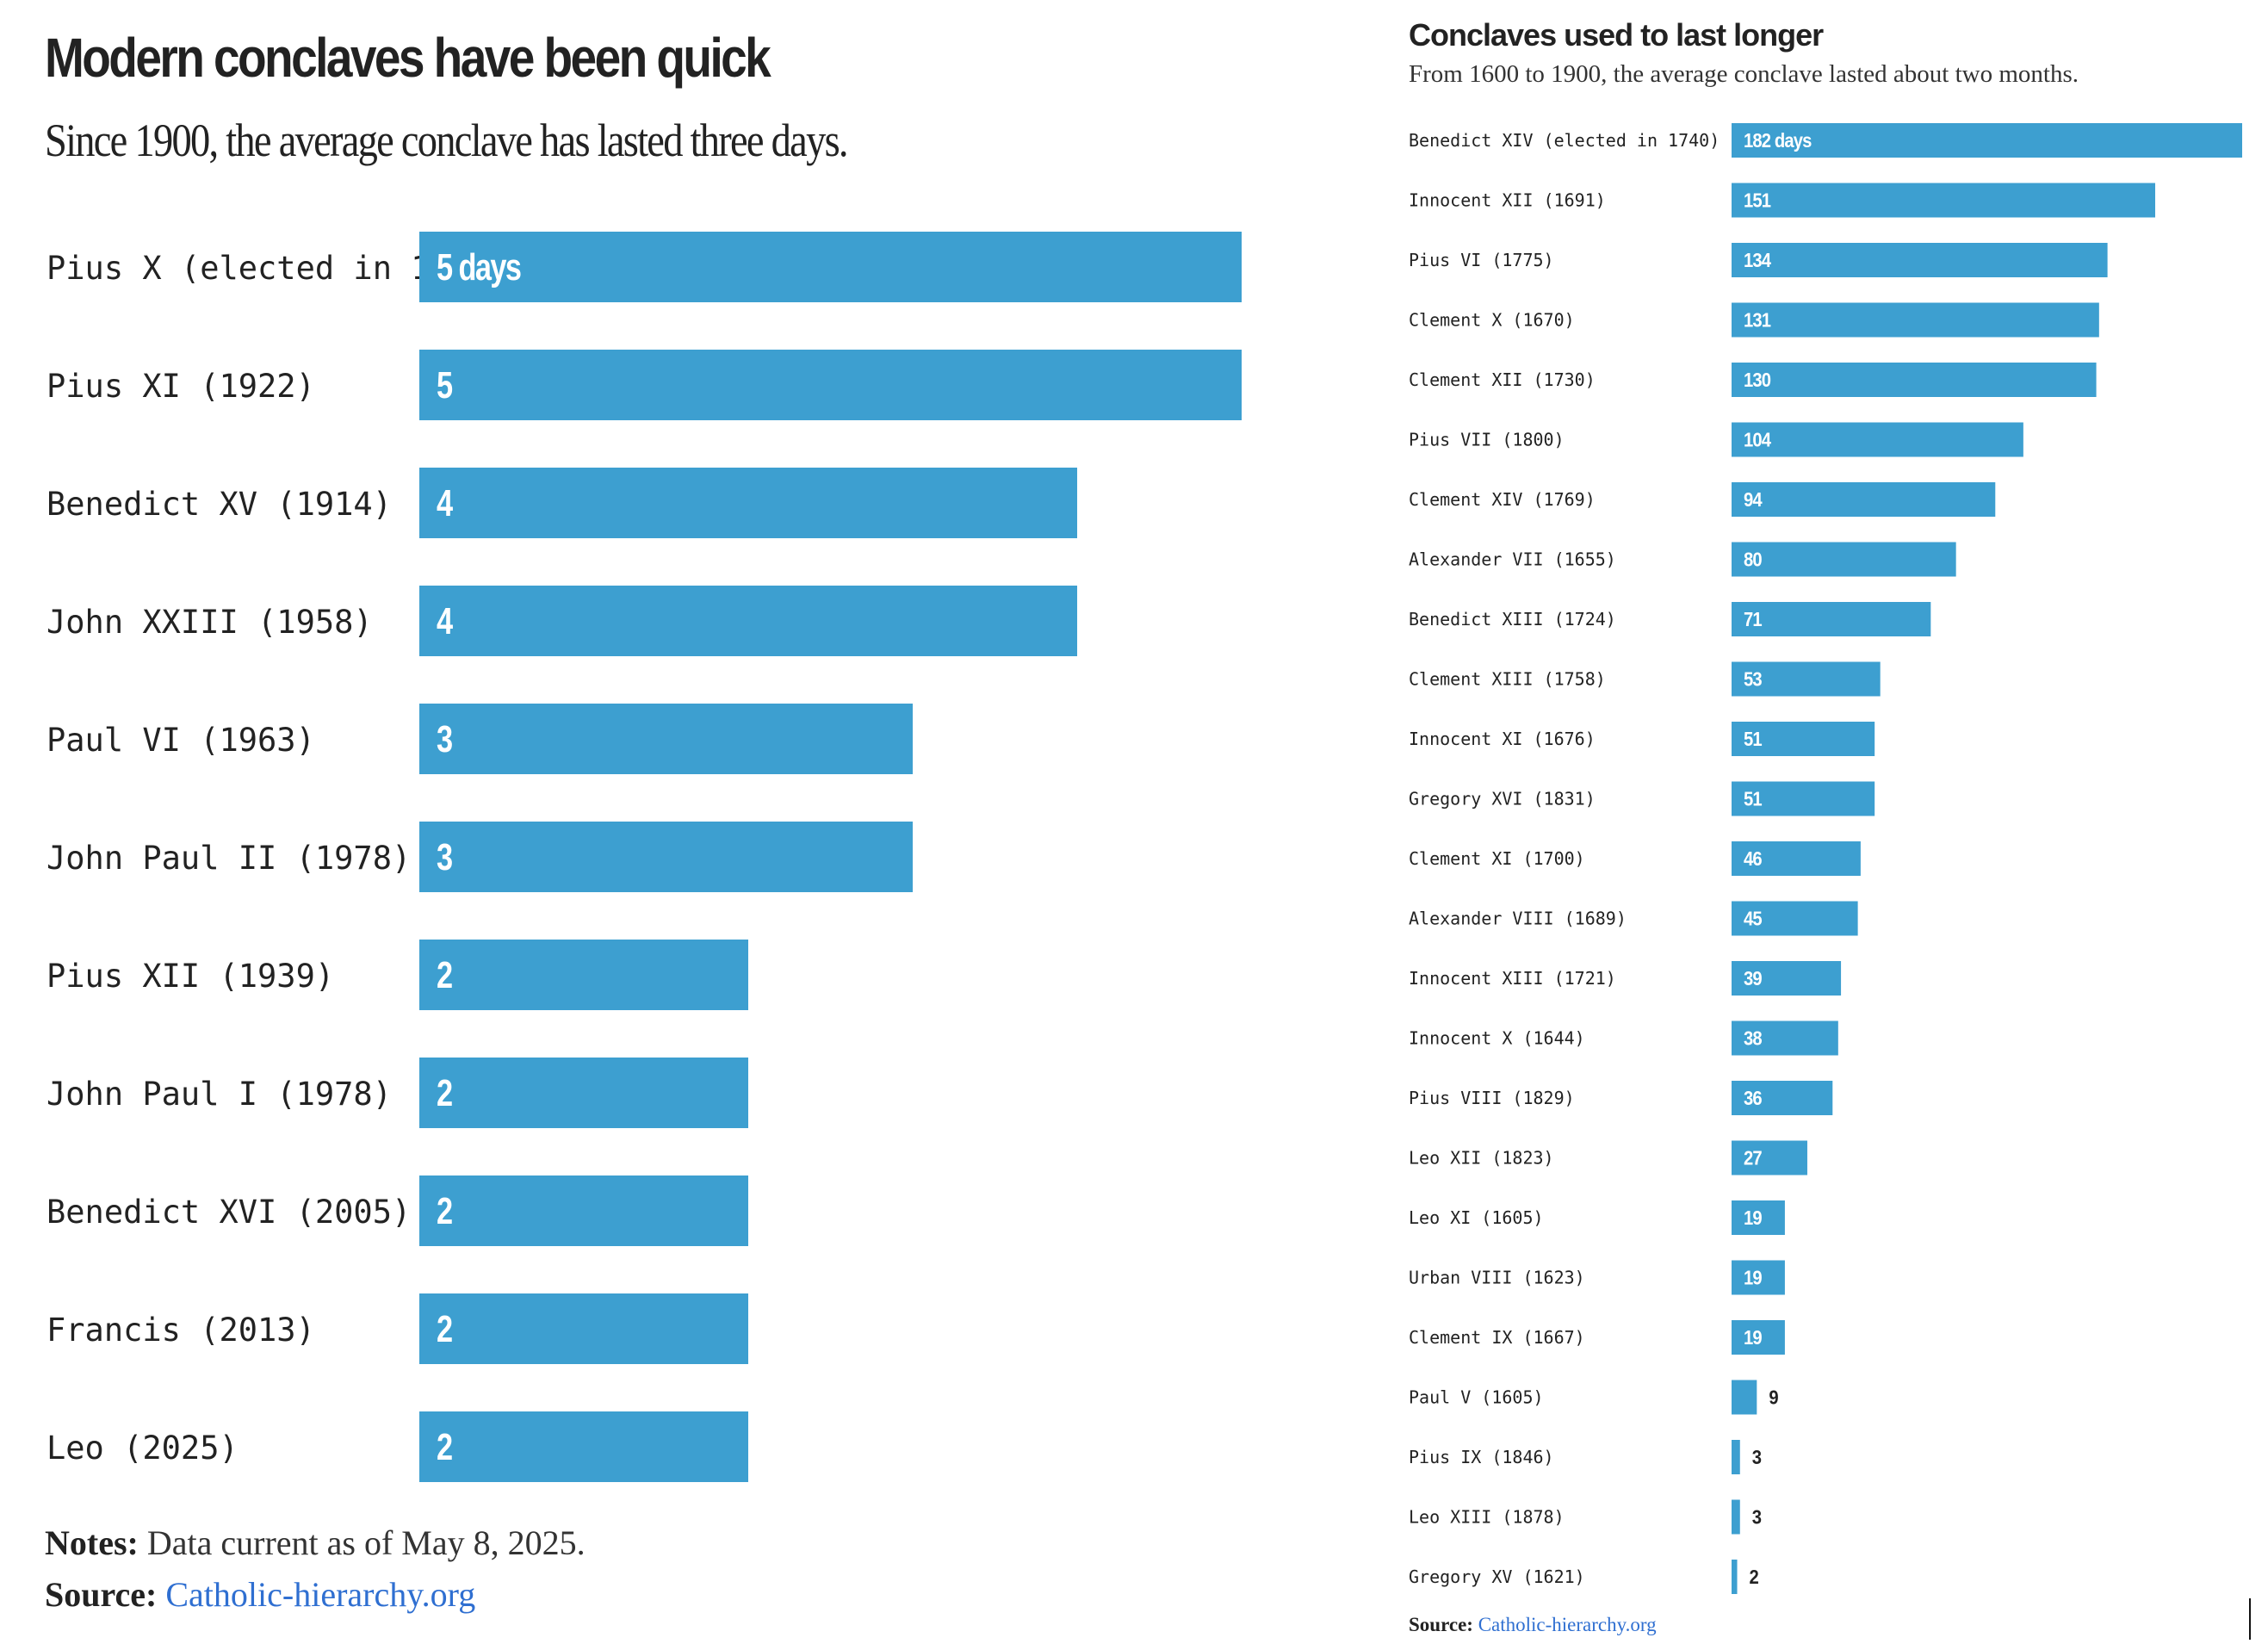 This screenshot has width=2268, height=1650. What do you see at coordinates (1508, 200) in the screenshot?
I see `category-label: Innocent XII (1691)` at bounding box center [1508, 200].